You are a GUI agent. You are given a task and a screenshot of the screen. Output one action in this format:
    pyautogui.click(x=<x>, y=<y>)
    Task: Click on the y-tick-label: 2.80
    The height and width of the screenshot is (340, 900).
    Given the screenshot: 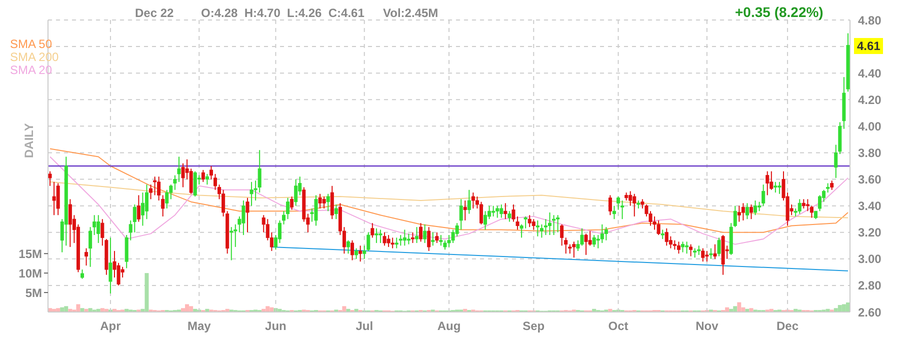 What is the action you would take?
    pyautogui.click(x=870, y=285)
    